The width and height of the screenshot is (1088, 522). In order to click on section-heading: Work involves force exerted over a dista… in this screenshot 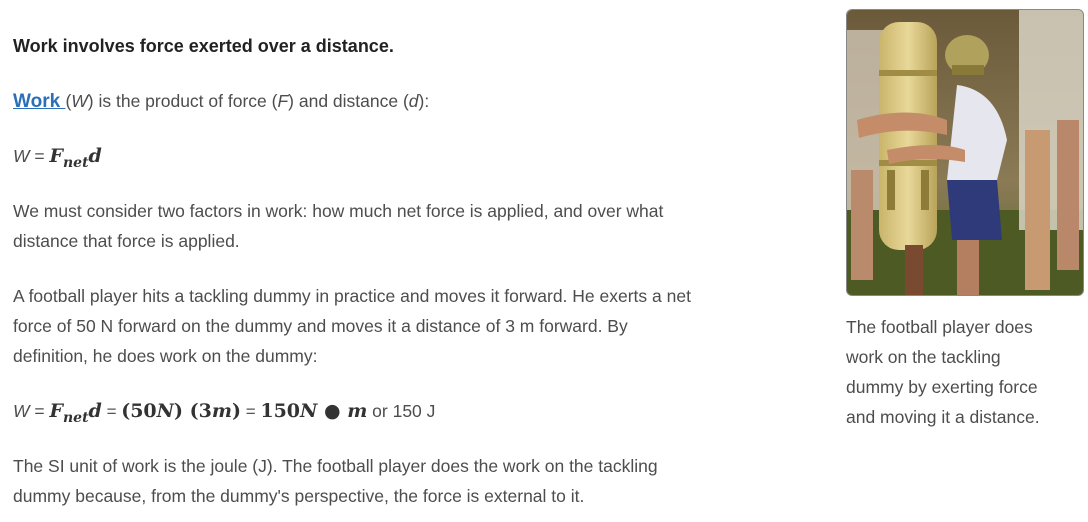, I will do `click(203, 46)`.